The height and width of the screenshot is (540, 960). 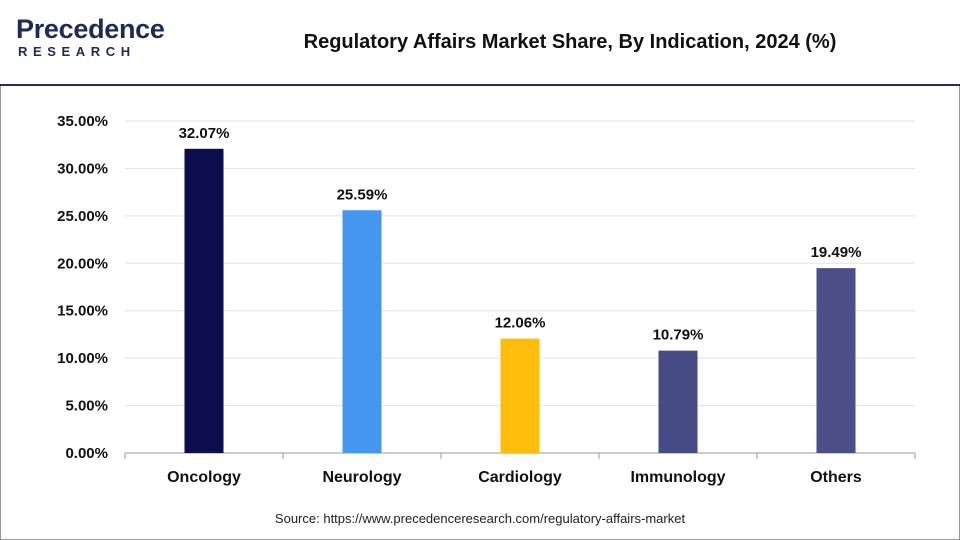 What do you see at coordinates (90, 29) in the screenshot?
I see `brand-name: Precedence` at bounding box center [90, 29].